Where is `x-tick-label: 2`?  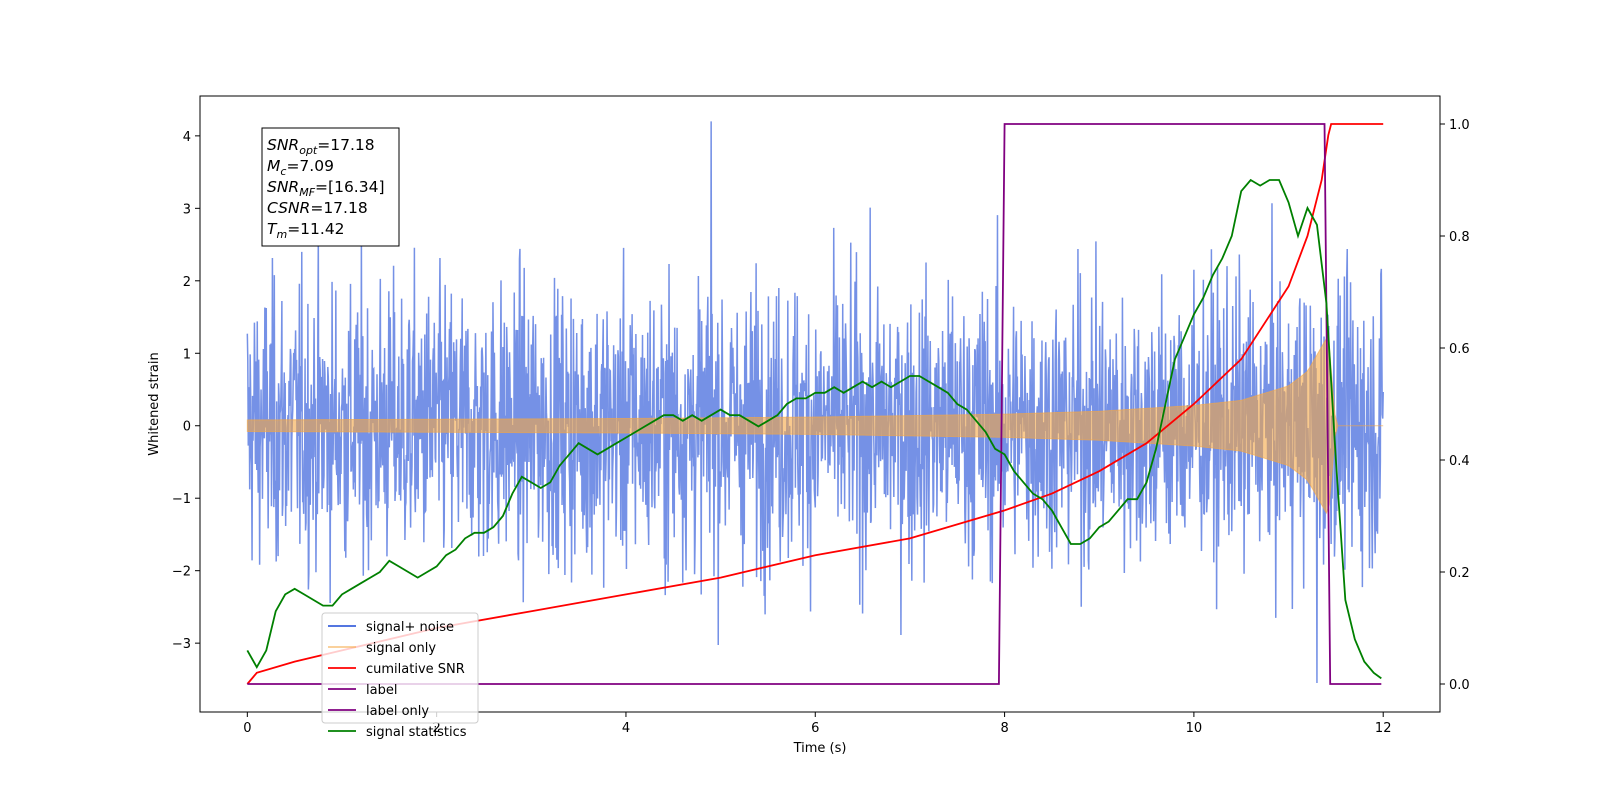
x-tick-label: 2 is located at coordinates (437, 728).